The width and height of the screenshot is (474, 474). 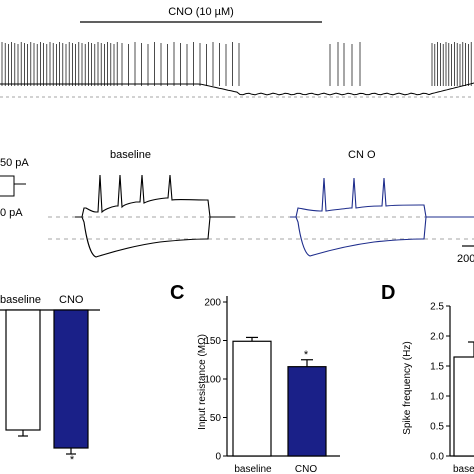 I want to click on current-step-top-label: 50 pA, so click(x=14, y=163).